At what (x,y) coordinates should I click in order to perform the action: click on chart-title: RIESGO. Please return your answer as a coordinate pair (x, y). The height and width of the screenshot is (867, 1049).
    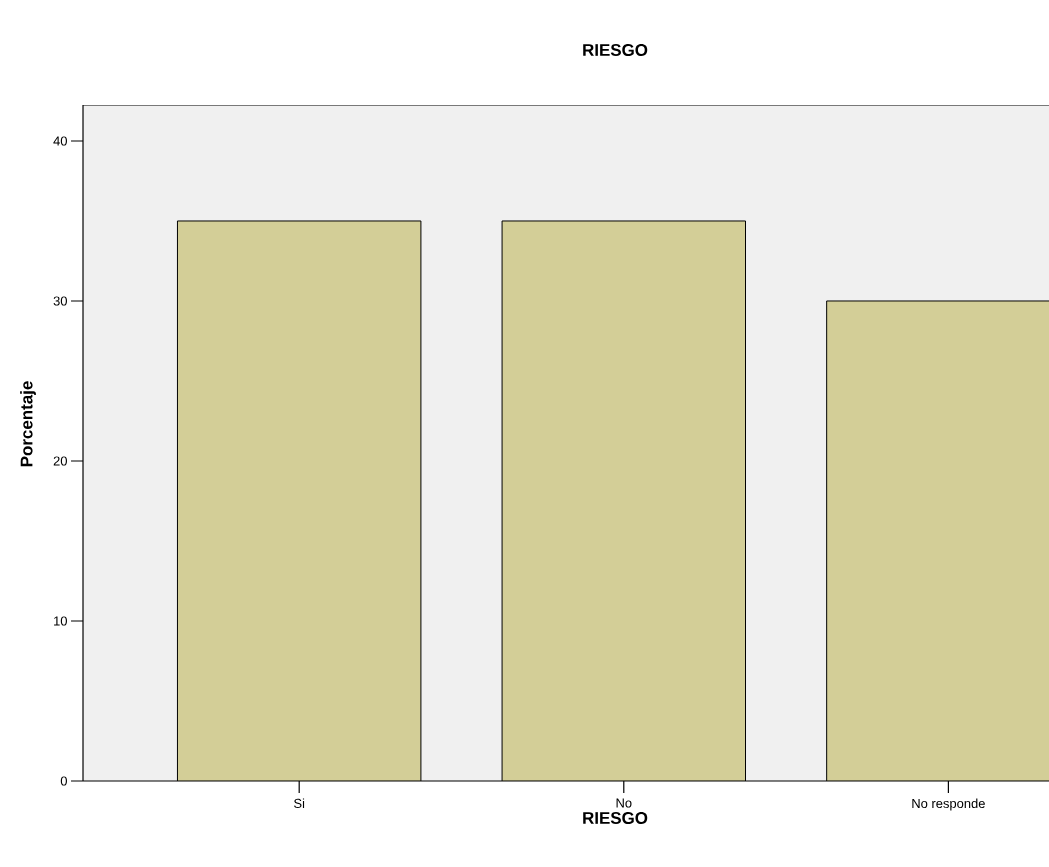
    Looking at the image, I should click on (615, 49).